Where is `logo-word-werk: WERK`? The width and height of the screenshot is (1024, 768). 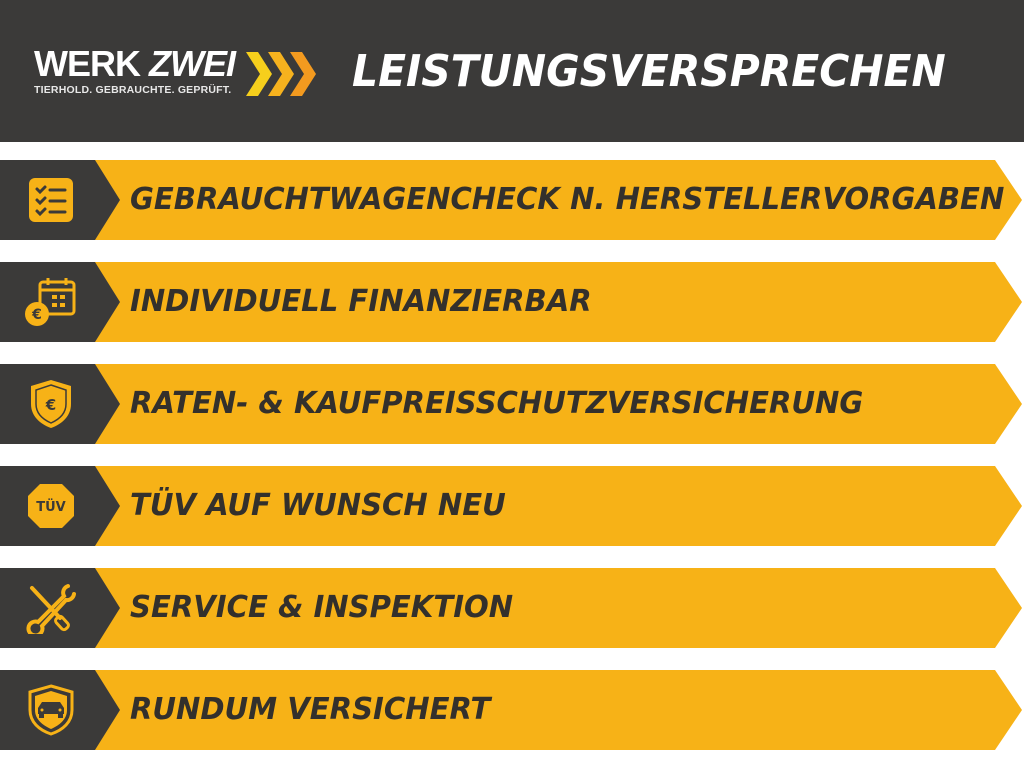 logo-word-werk: WERK is located at coordinates (87, 63).